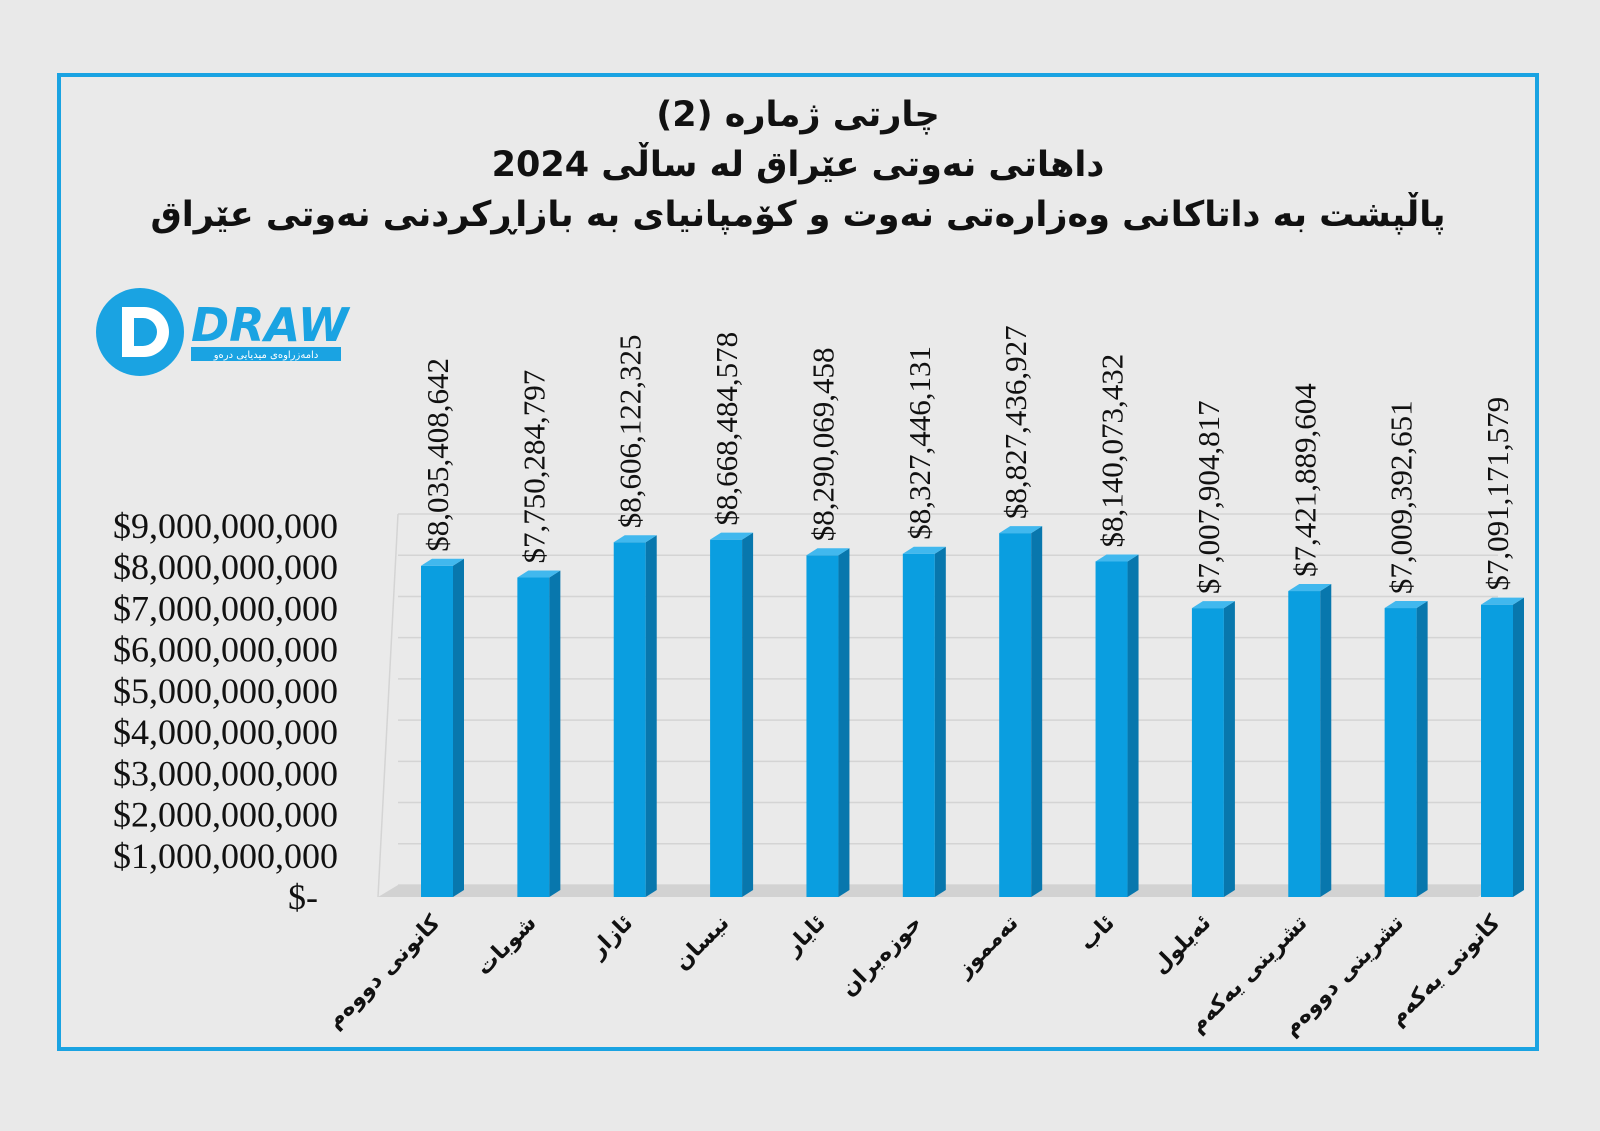 The image size is (1600, 1131). What do you see at coordinates (1015, 422) in the screenshot?
I see `data-label: $8,827,436,927` at bounding box center [1015, 422].